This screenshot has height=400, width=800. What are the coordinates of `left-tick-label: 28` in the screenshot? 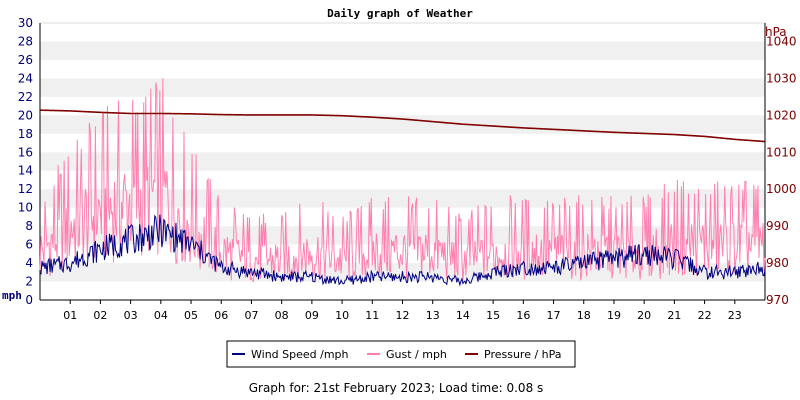 It's located at (25, 41).